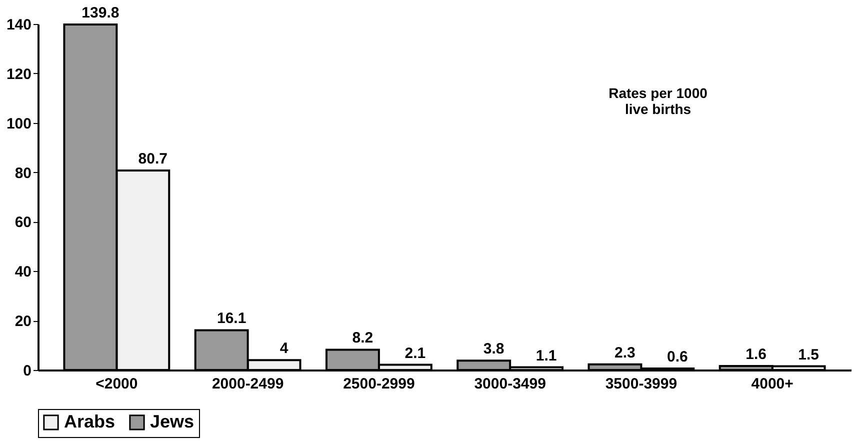 The image size is (856, 443). What do you see at coordinates (23, 173) in the screenshot?
I see `y-tick-label: 80` at bounding box center [23, 173].